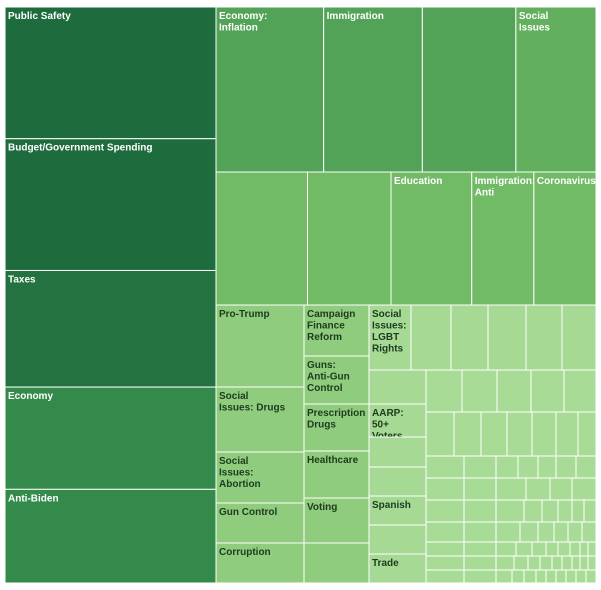  What do you see at coordinates (336, 330) in the screenshot?
I see `tile-campaign-finance-reform` at bounding box center [336, 330].